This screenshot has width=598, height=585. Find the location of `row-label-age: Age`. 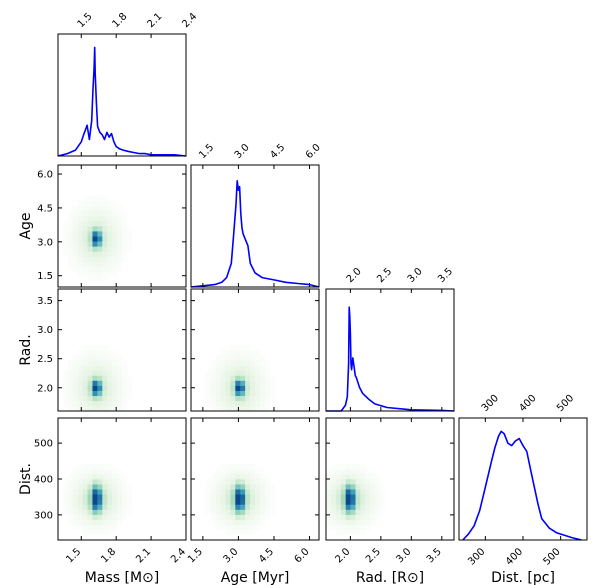

row-label-age: Age is located at coordinates (26, 225).